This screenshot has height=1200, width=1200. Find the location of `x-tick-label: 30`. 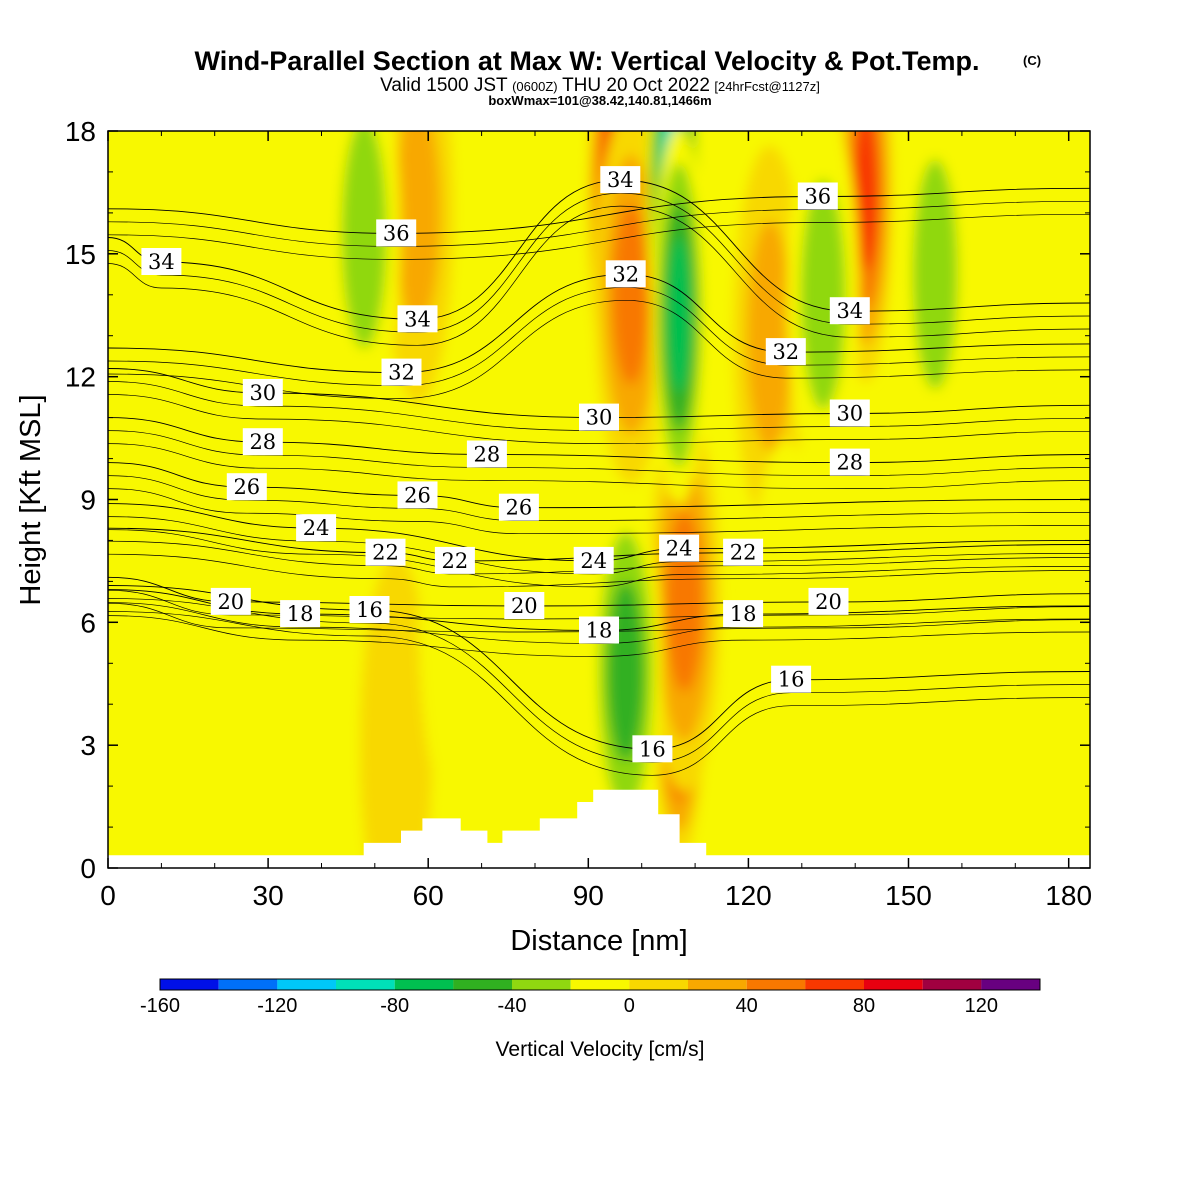

x-tick-label: 30 is located at coordinates (268, 895).